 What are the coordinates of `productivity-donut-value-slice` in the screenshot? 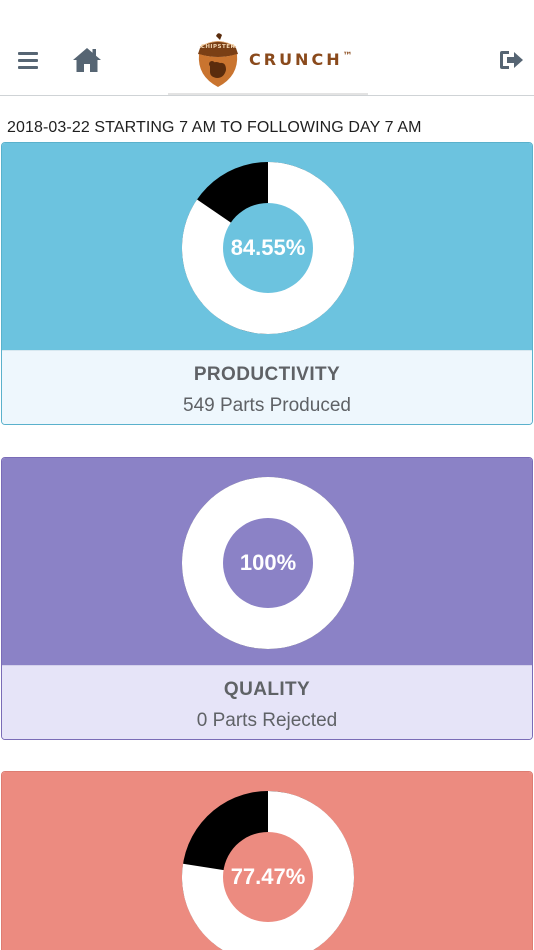 It's located at (268, 248).